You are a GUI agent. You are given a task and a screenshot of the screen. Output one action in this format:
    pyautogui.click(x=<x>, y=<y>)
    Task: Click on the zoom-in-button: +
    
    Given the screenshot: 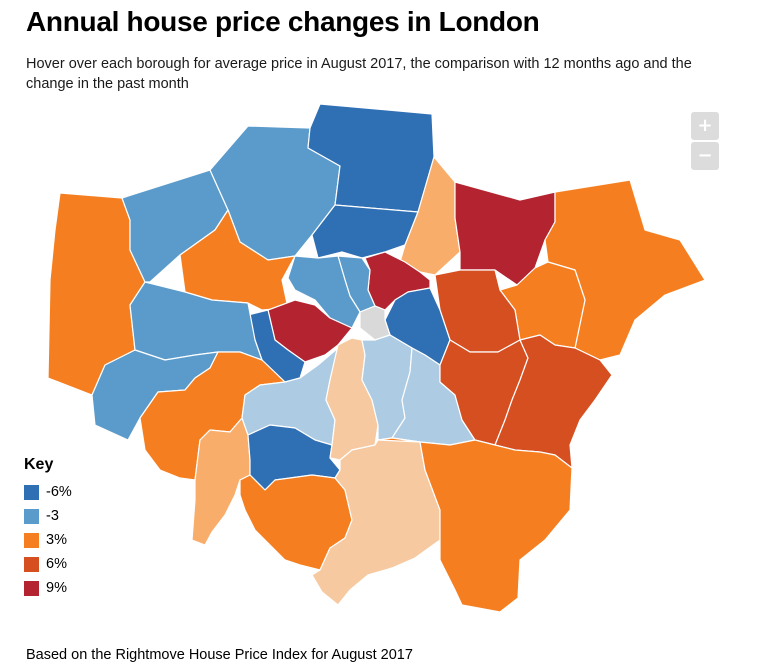 What is the action you would take?
    pyautogui.click(x=705, y=126)
    